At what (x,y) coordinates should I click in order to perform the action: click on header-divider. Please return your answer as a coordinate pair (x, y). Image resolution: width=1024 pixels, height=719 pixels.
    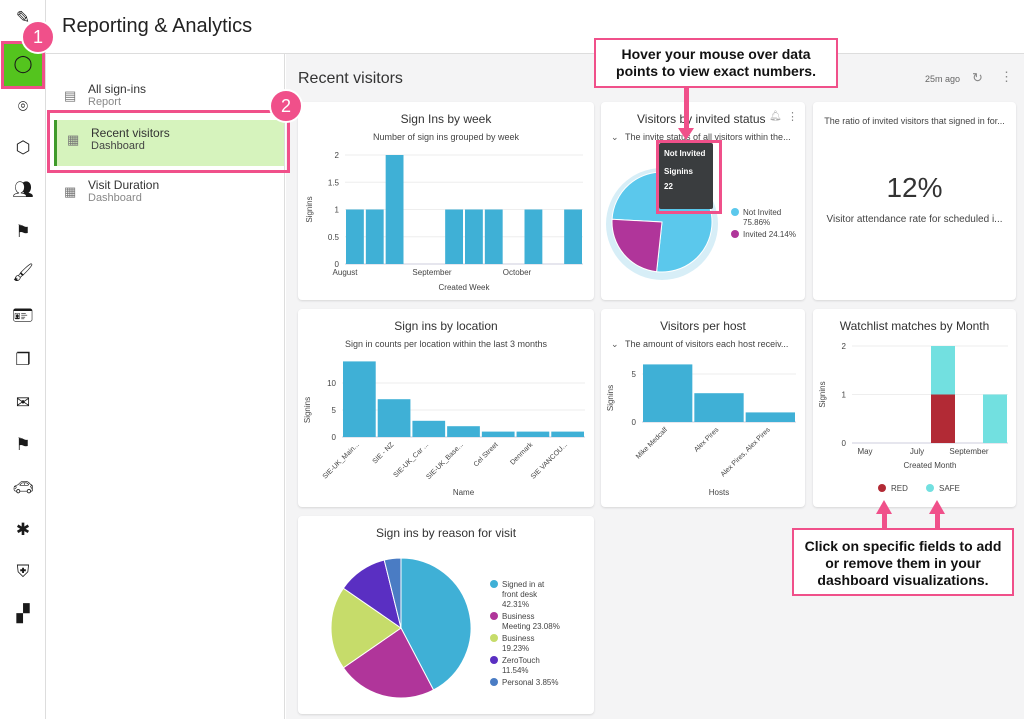
    Looking at the image, I should click on (535, 53).